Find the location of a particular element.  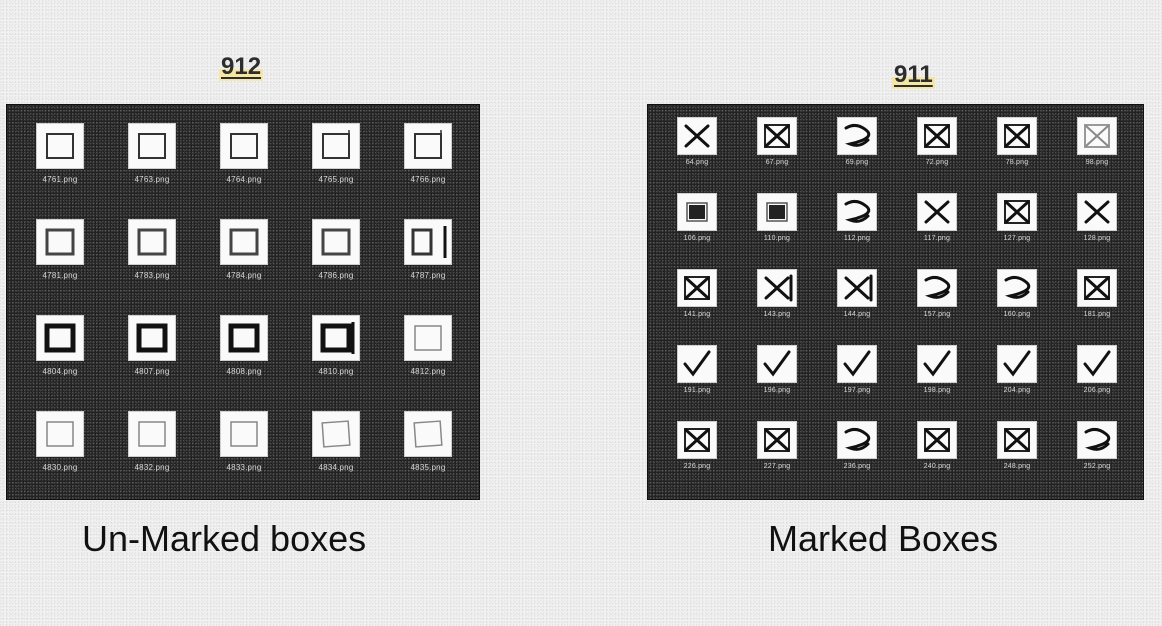

thumbnail-filename: 67.png is located at coordinates (777, 163).